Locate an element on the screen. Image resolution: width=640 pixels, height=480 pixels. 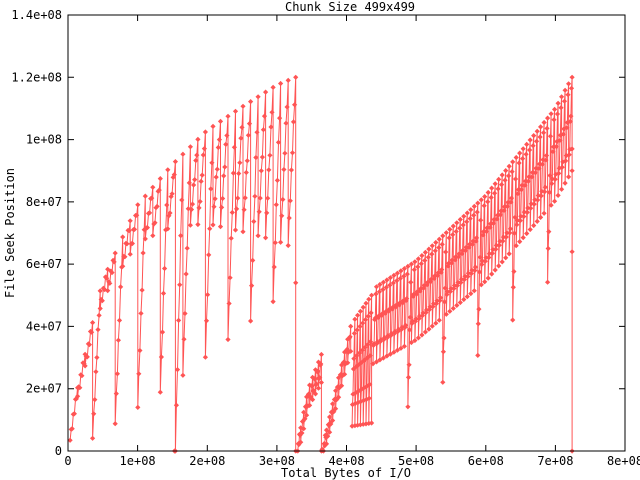
x-axis-title: Total Bytes of I/O is located at coordinates (346, 473).